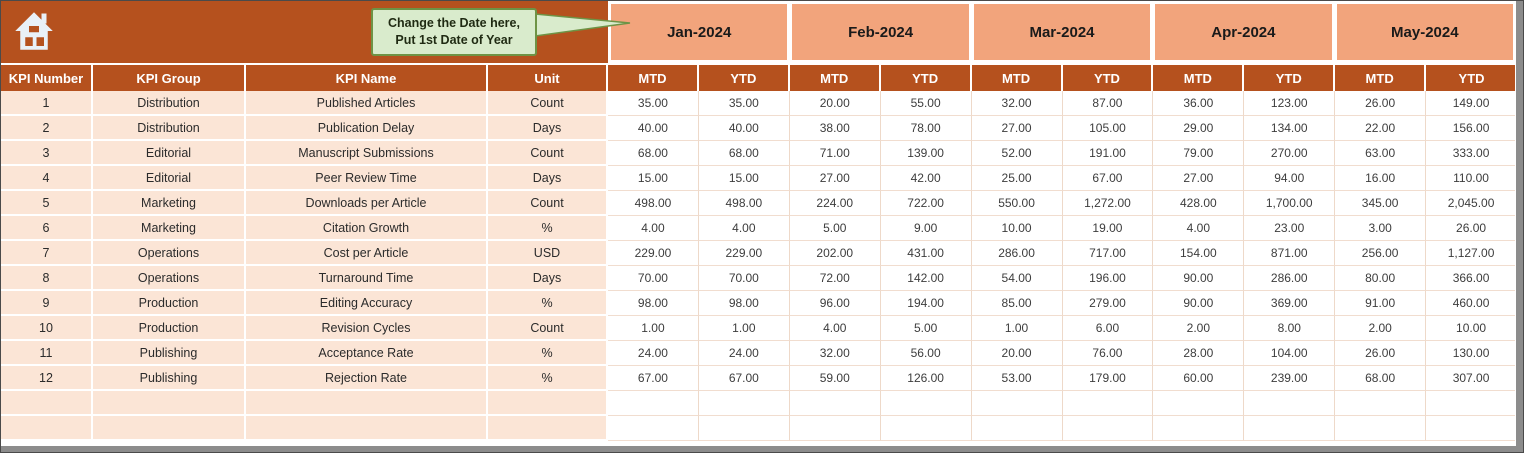 This screenshot has height=453, width=1524. What do you see at coordinates (1471, 278) in the screenshot?
I see `cell-value: 366.00` at bounding box center [1471, 278].